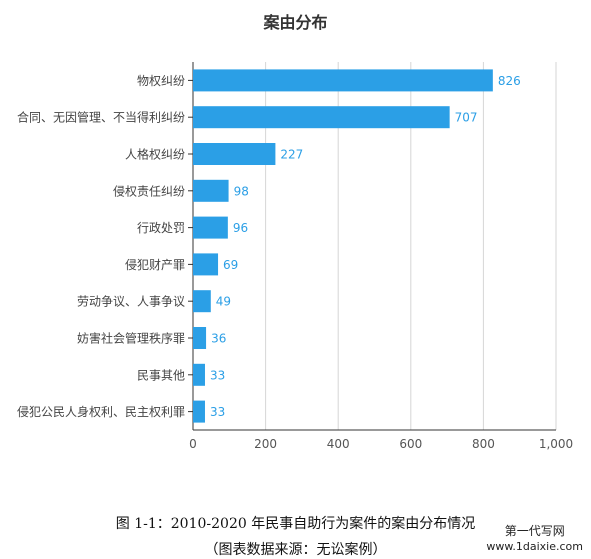  Describe the element at coordinates (410, 444) in the screenshot. I see `x-tick-label: 600` at that location.